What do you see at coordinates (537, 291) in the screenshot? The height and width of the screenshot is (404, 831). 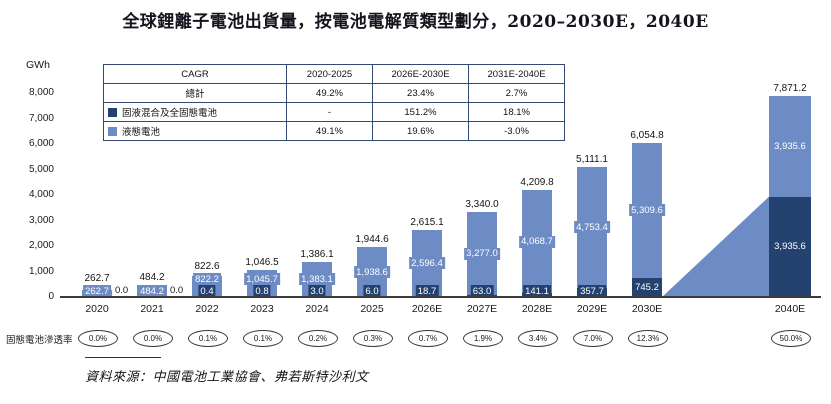 I see `solid-value-label: 141.1` at bounding box center [537, 291].